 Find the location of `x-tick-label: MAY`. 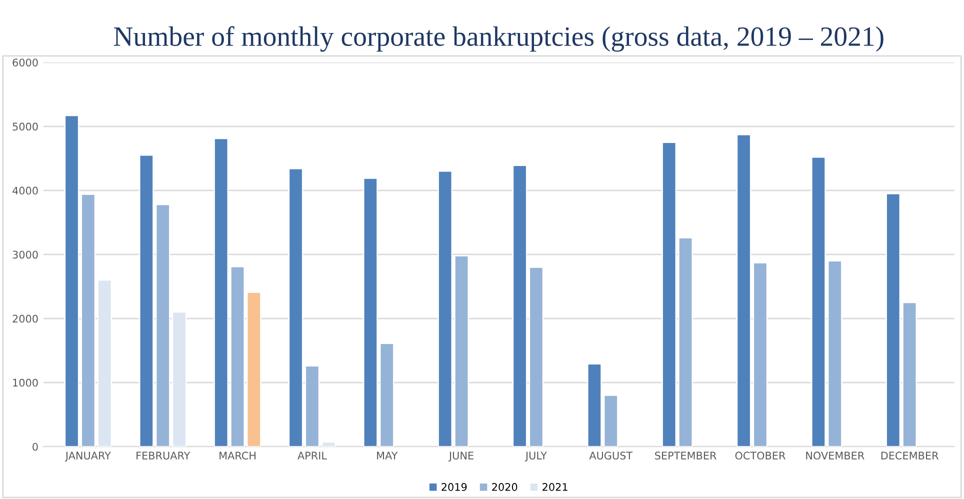

x-tick-label: MAY is located at coordinates (387, 456).